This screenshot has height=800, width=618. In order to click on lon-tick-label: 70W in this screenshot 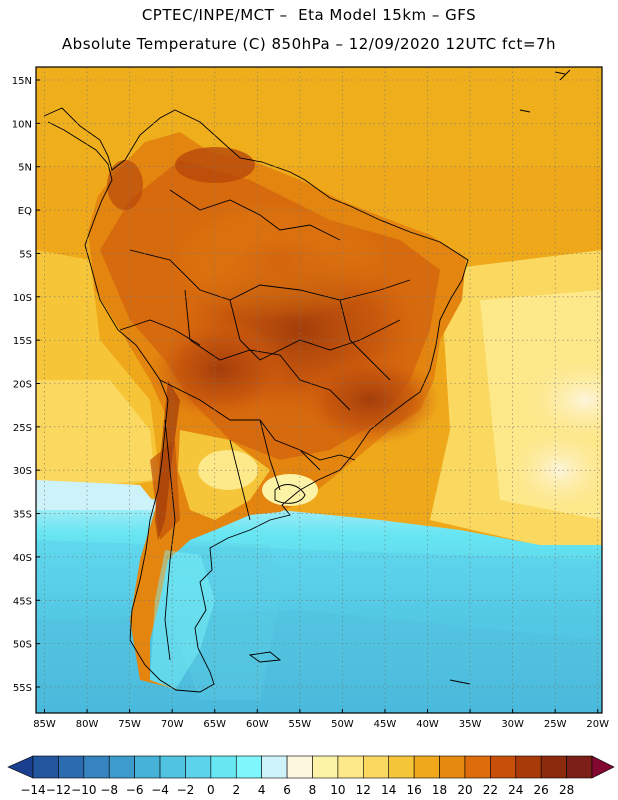, I will do `click(172, 724)`.